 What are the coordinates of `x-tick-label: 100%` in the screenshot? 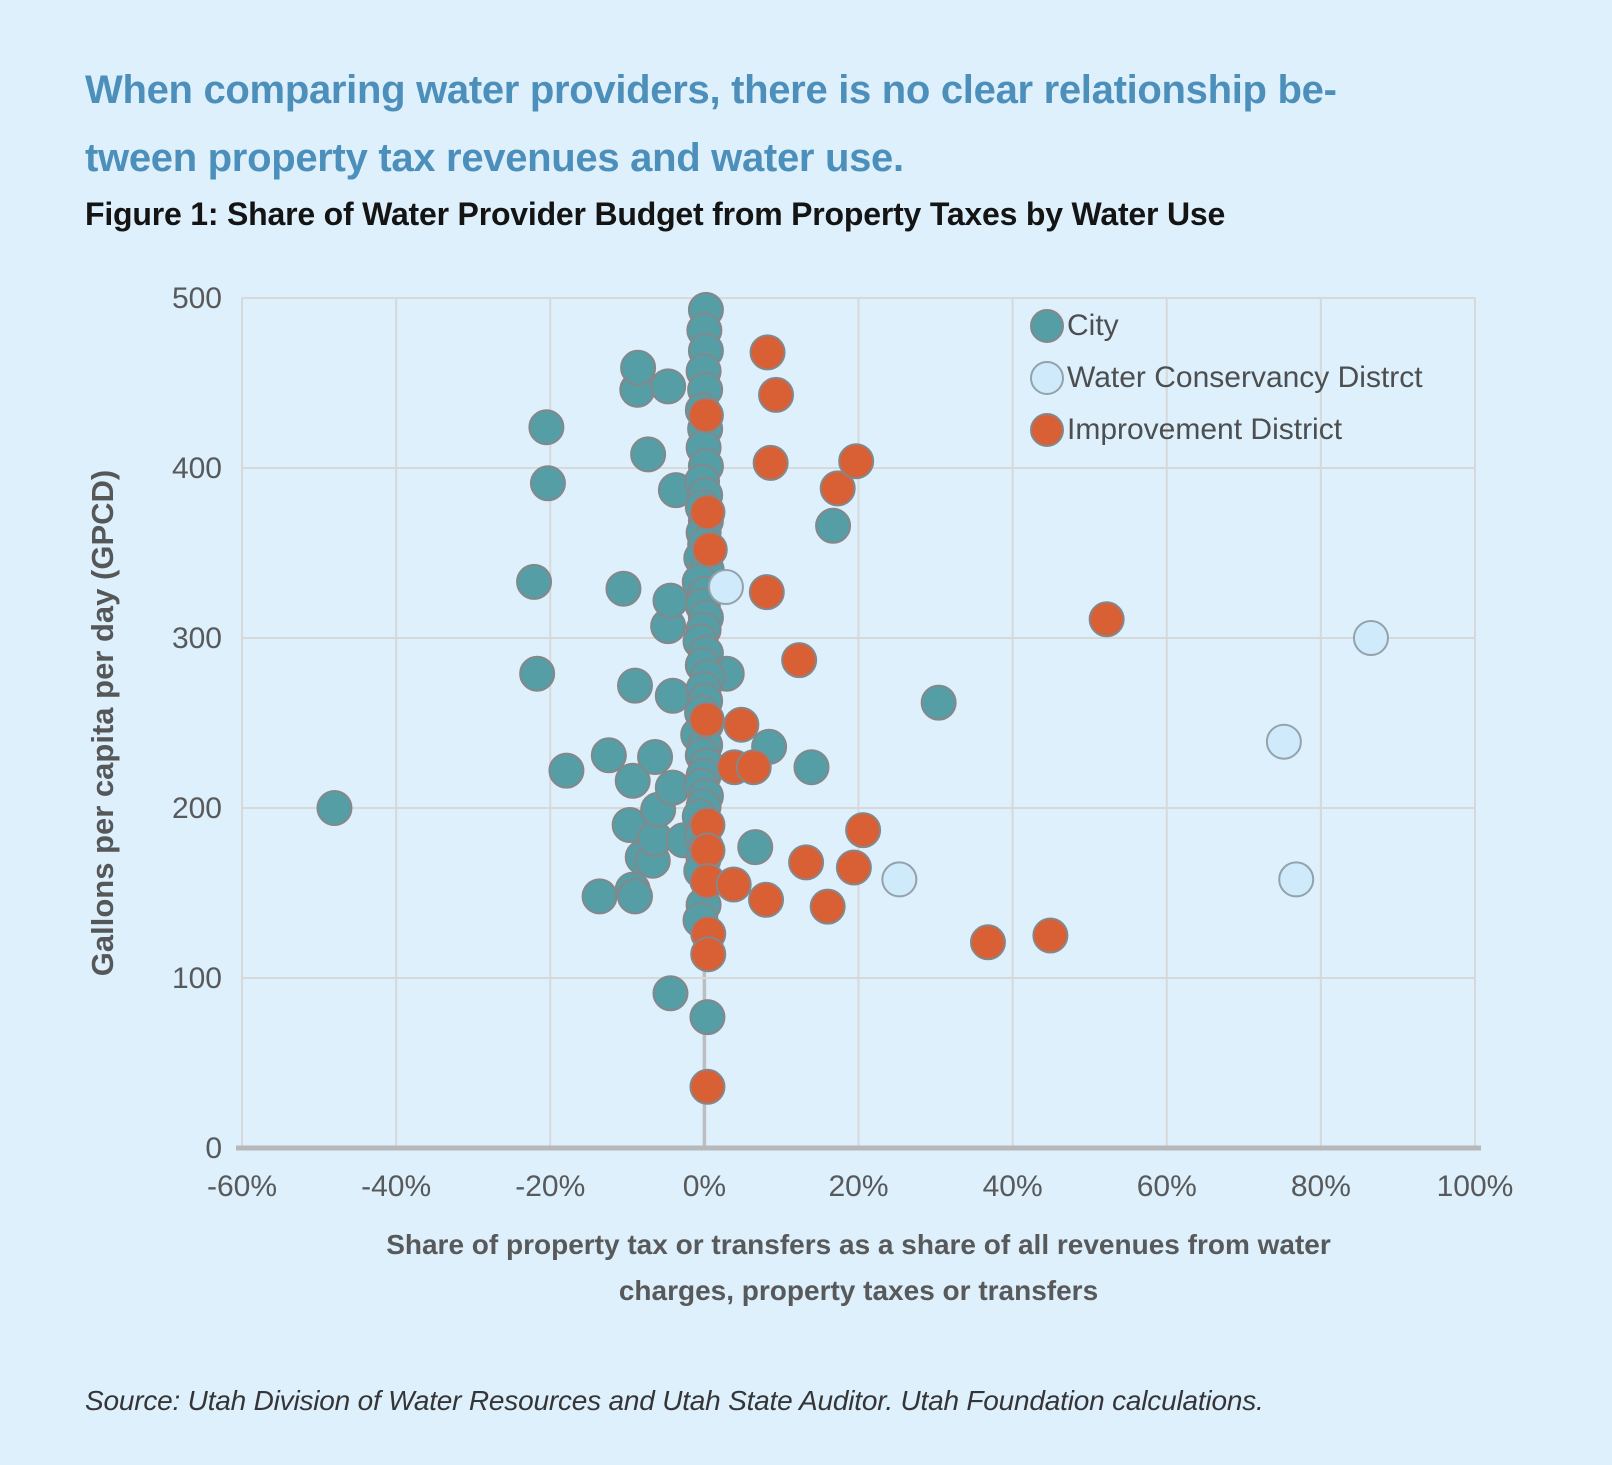 It's located at (1475, 1186).